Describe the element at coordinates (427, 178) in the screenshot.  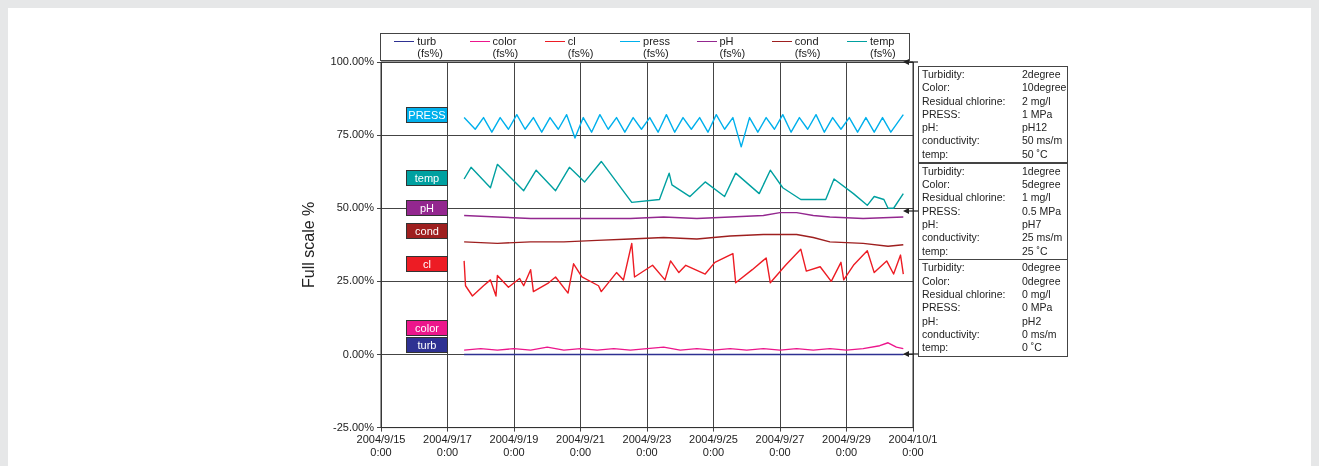
I see `annotation: temp` at that location.